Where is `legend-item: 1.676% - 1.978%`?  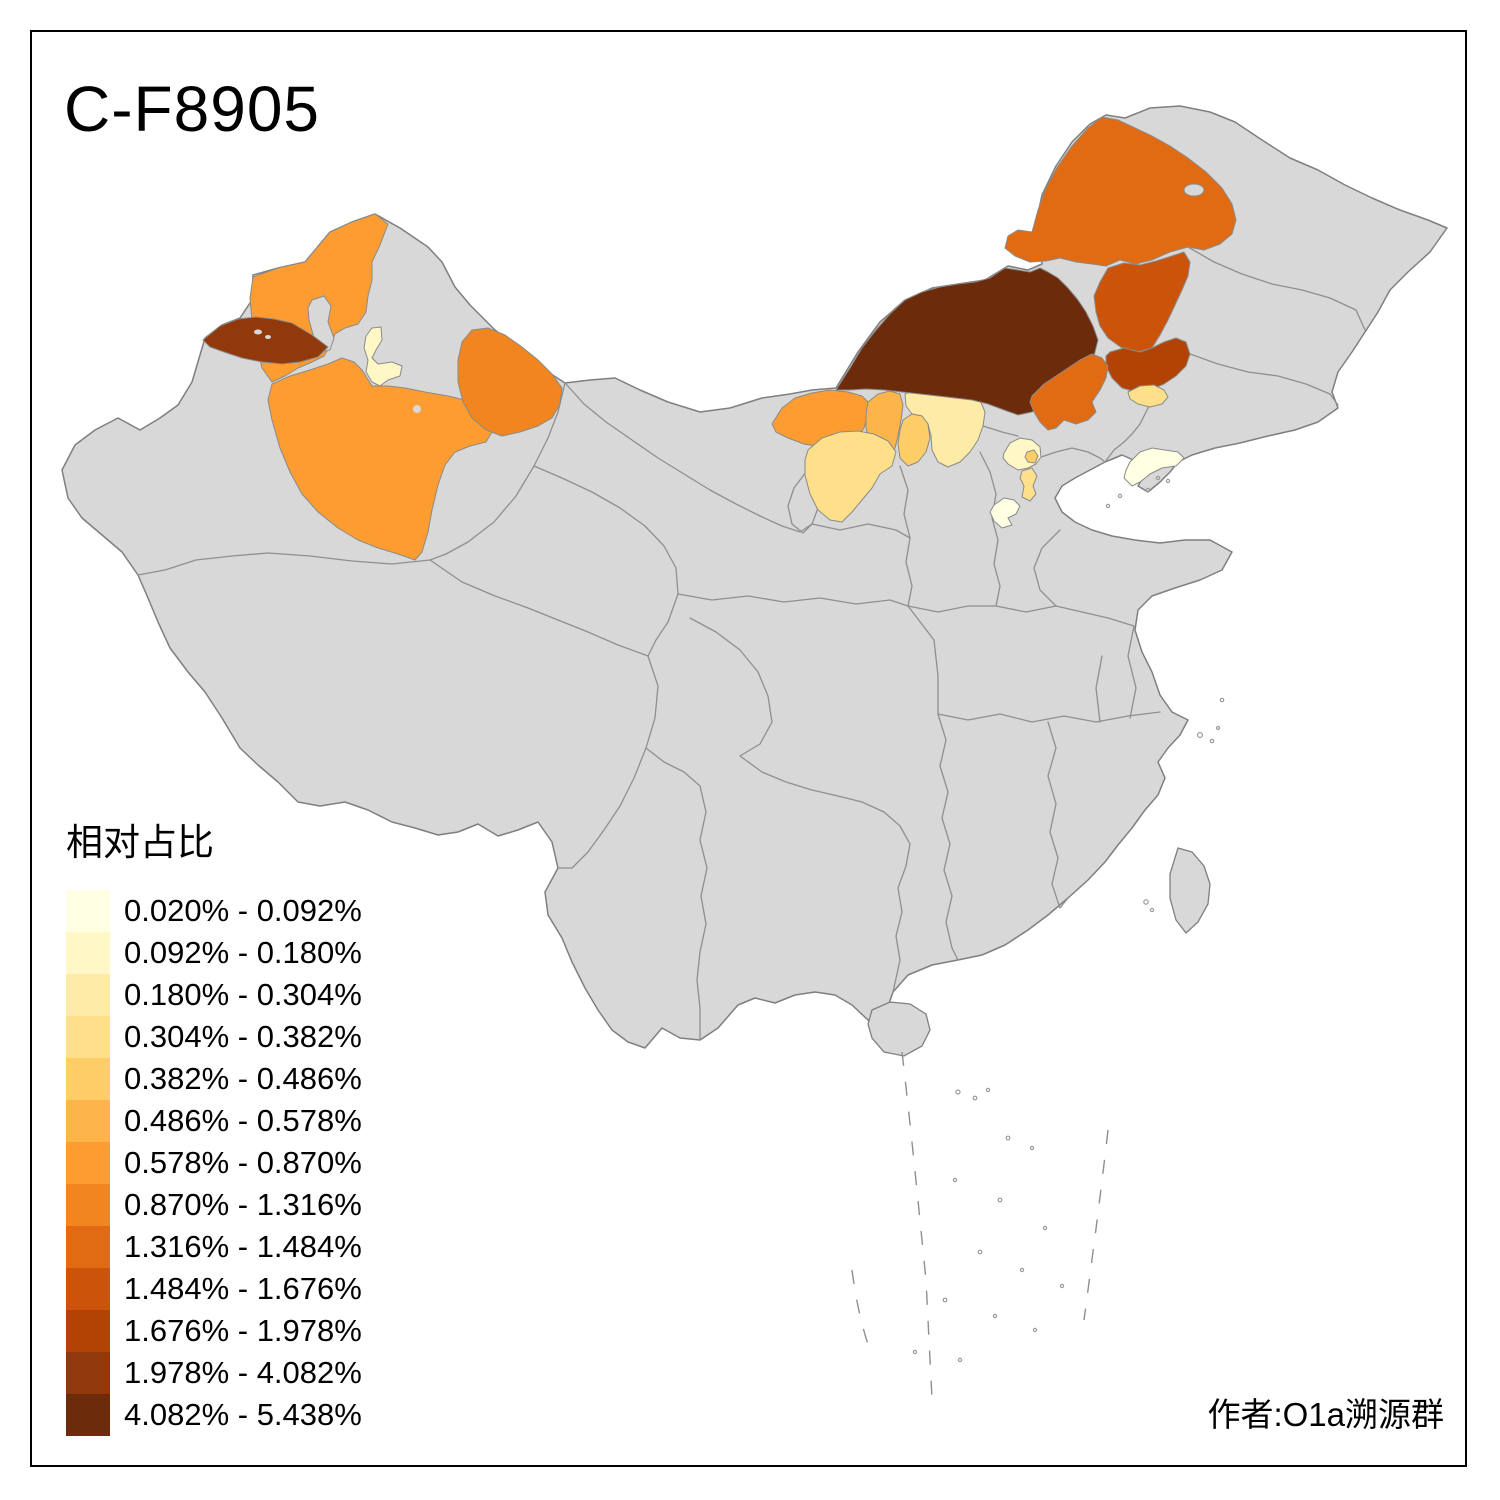 legend-item: 1.676% - 1.978% is located at coordinates (214, 1331).